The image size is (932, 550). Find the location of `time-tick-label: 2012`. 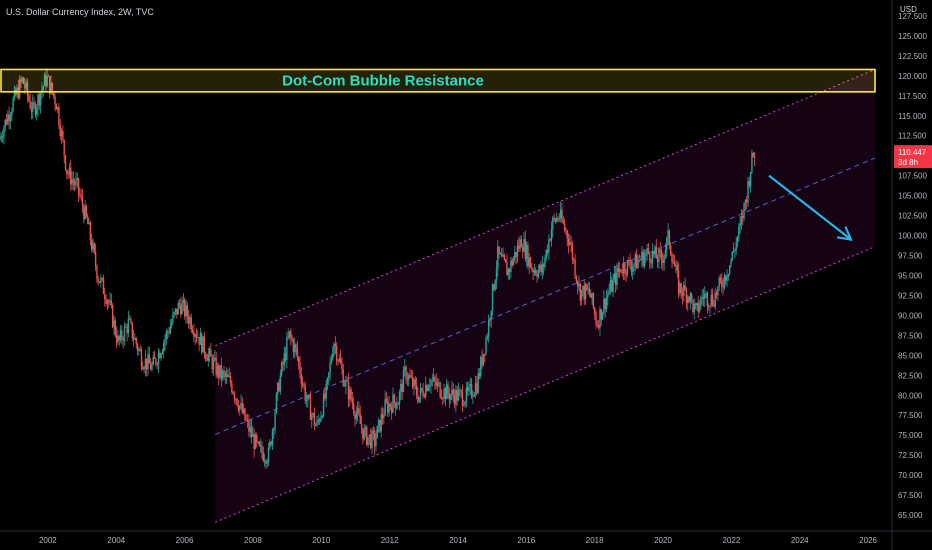

time-tick-label: 2012 is located at coordinates (390, 540).